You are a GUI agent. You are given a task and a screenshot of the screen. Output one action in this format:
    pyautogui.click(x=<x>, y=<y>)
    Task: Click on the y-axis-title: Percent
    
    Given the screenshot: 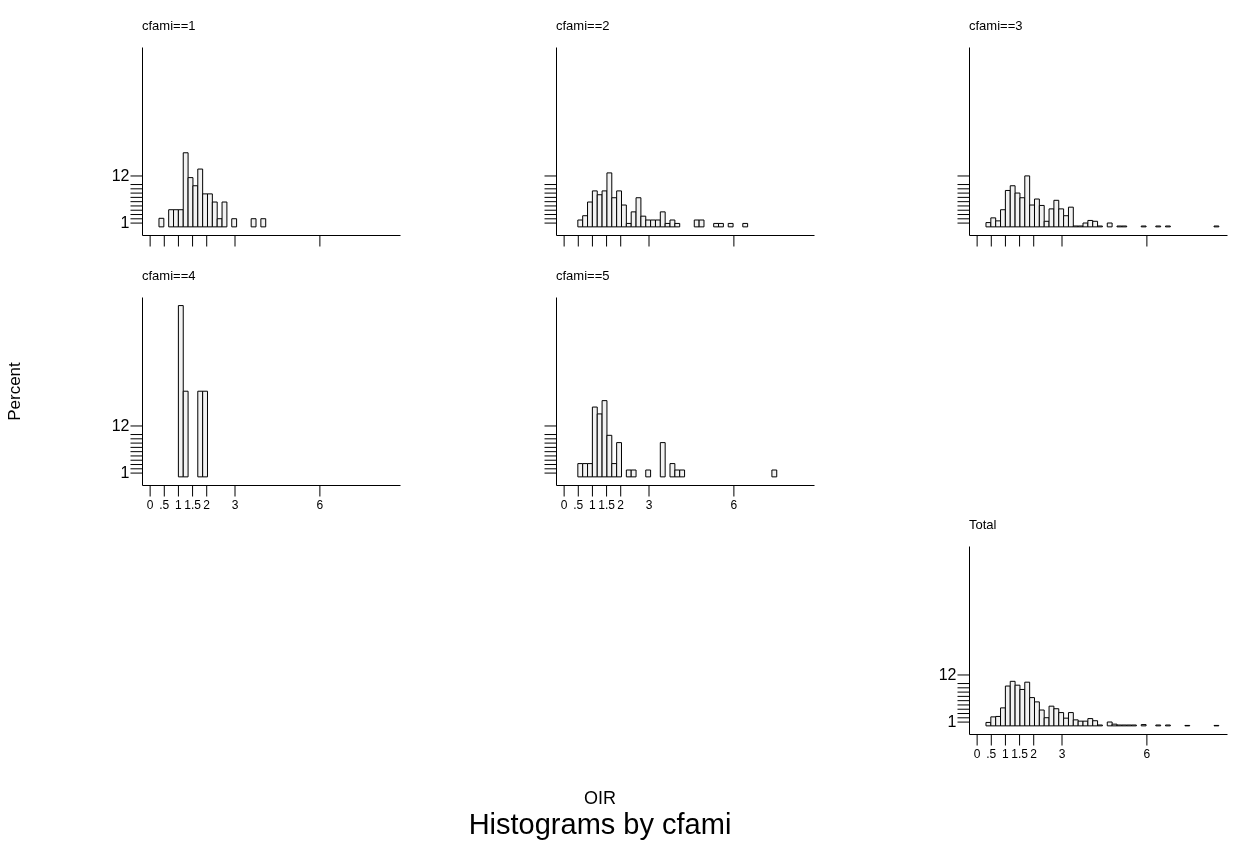 What is the action you would take?
    pyautogui.click(x=14, y=391)
    